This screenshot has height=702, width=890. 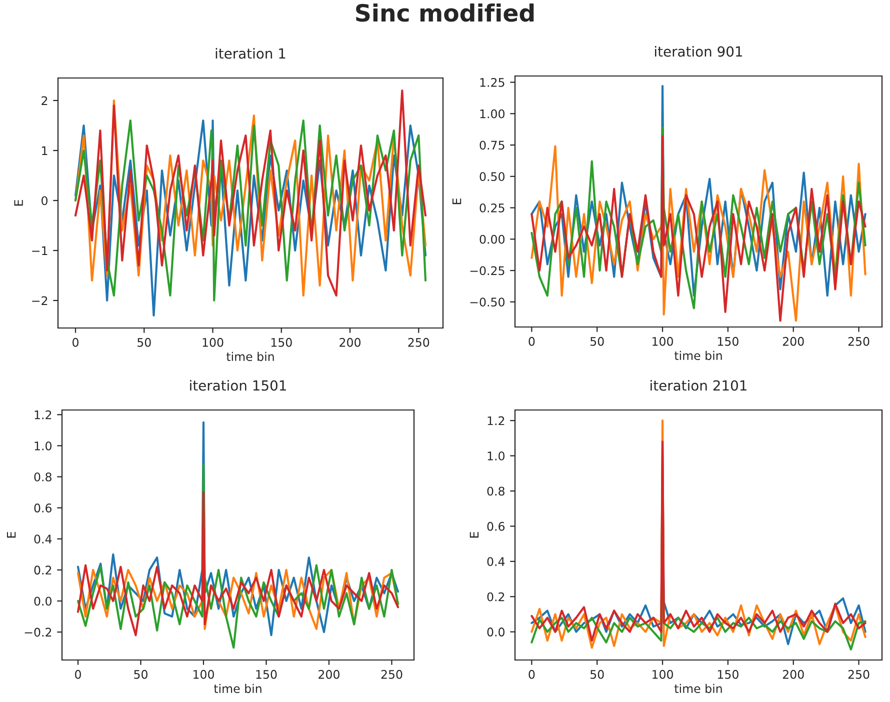 I want to click on y-tick-label: 0, so click(x=45, y=201).